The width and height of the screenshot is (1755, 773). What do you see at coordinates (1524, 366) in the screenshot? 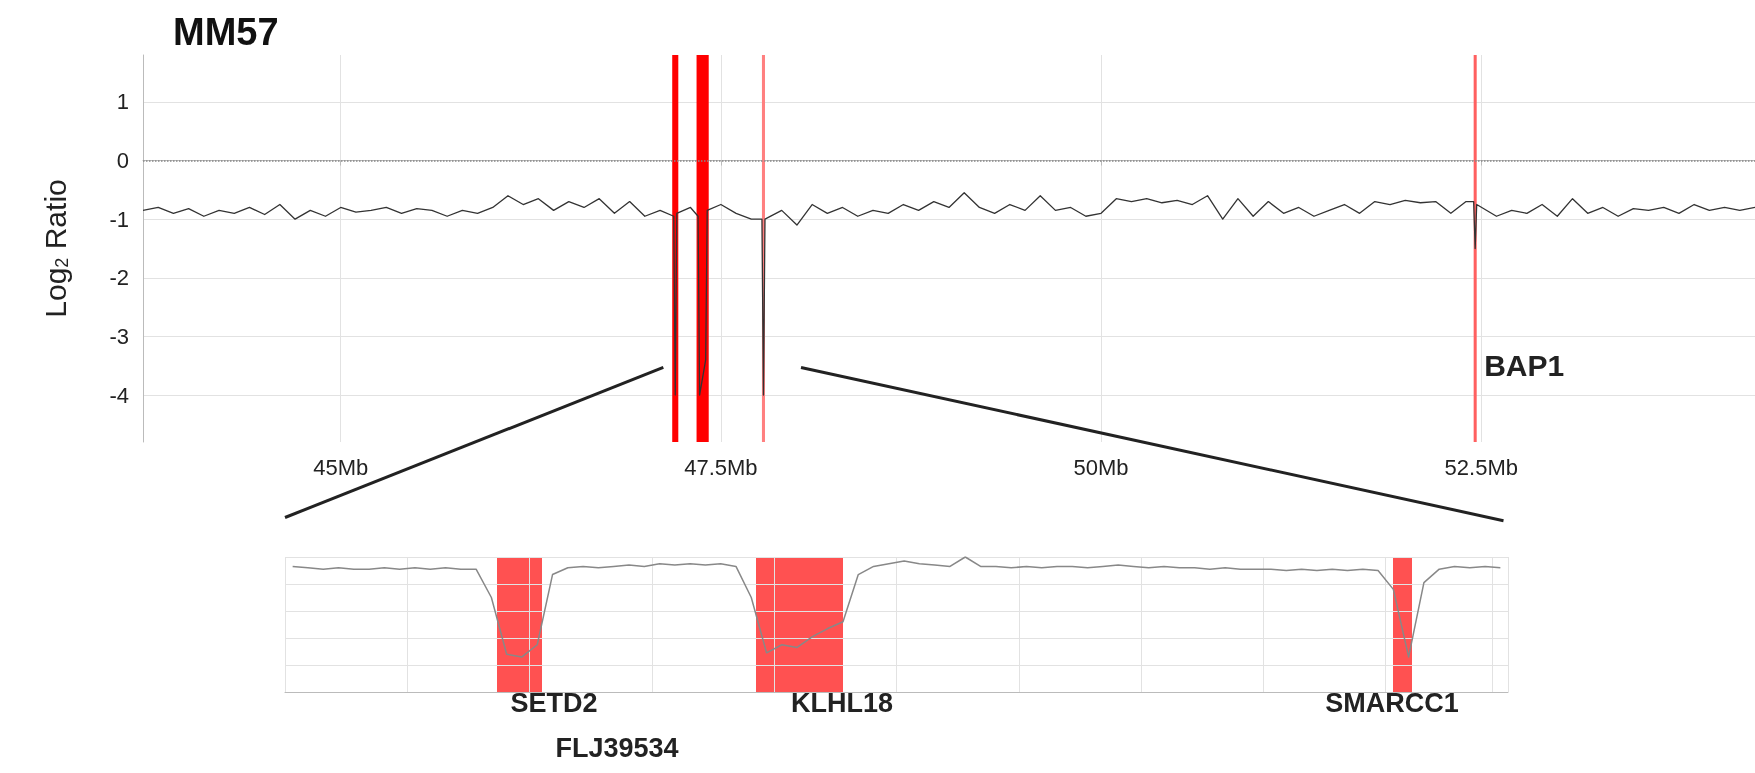
I see `annotation: BAP1` at bounding box center [1524, 366].